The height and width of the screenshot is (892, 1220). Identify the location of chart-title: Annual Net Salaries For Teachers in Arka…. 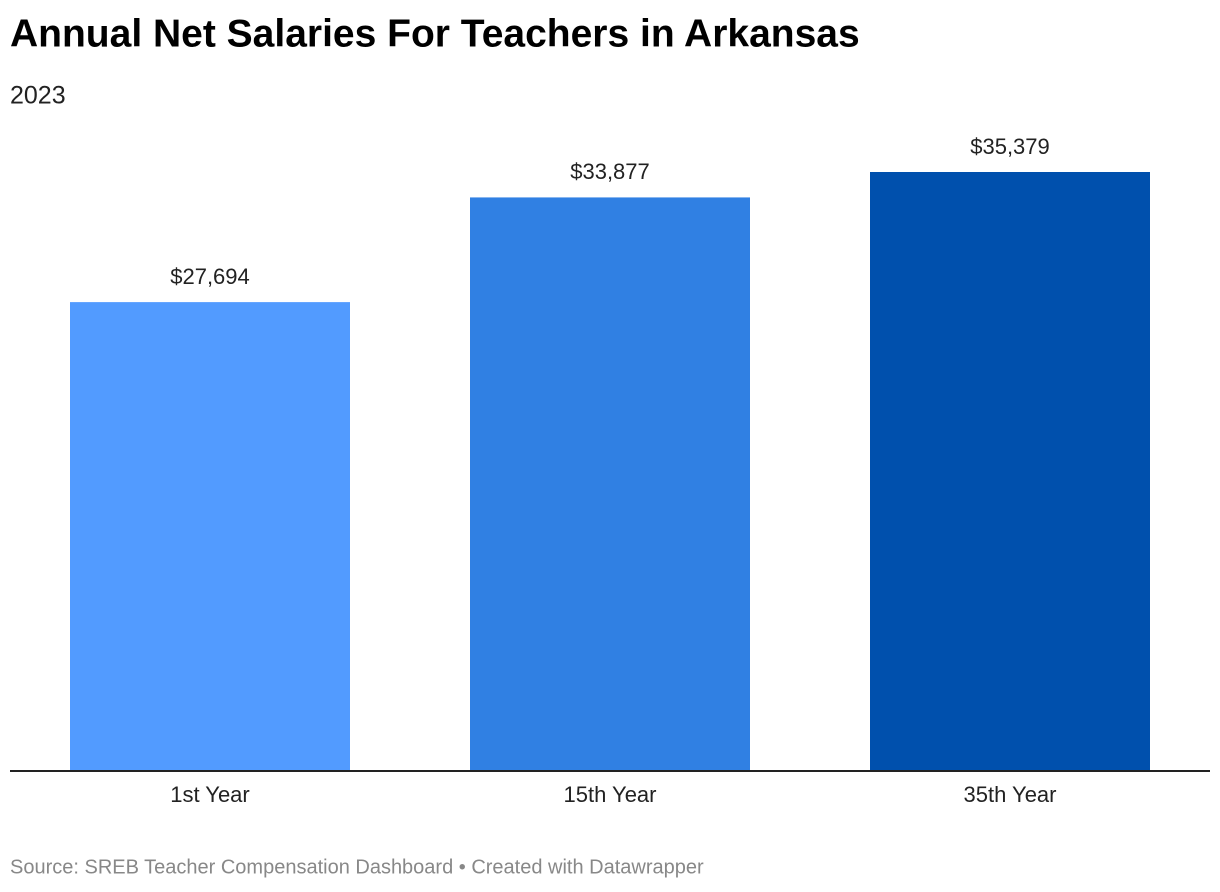
(435, 33).